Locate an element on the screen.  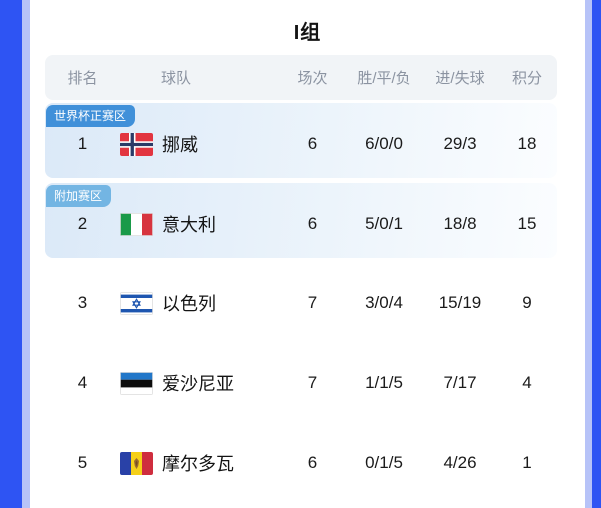
right-frame-bar is located at coordinates (596, 254).